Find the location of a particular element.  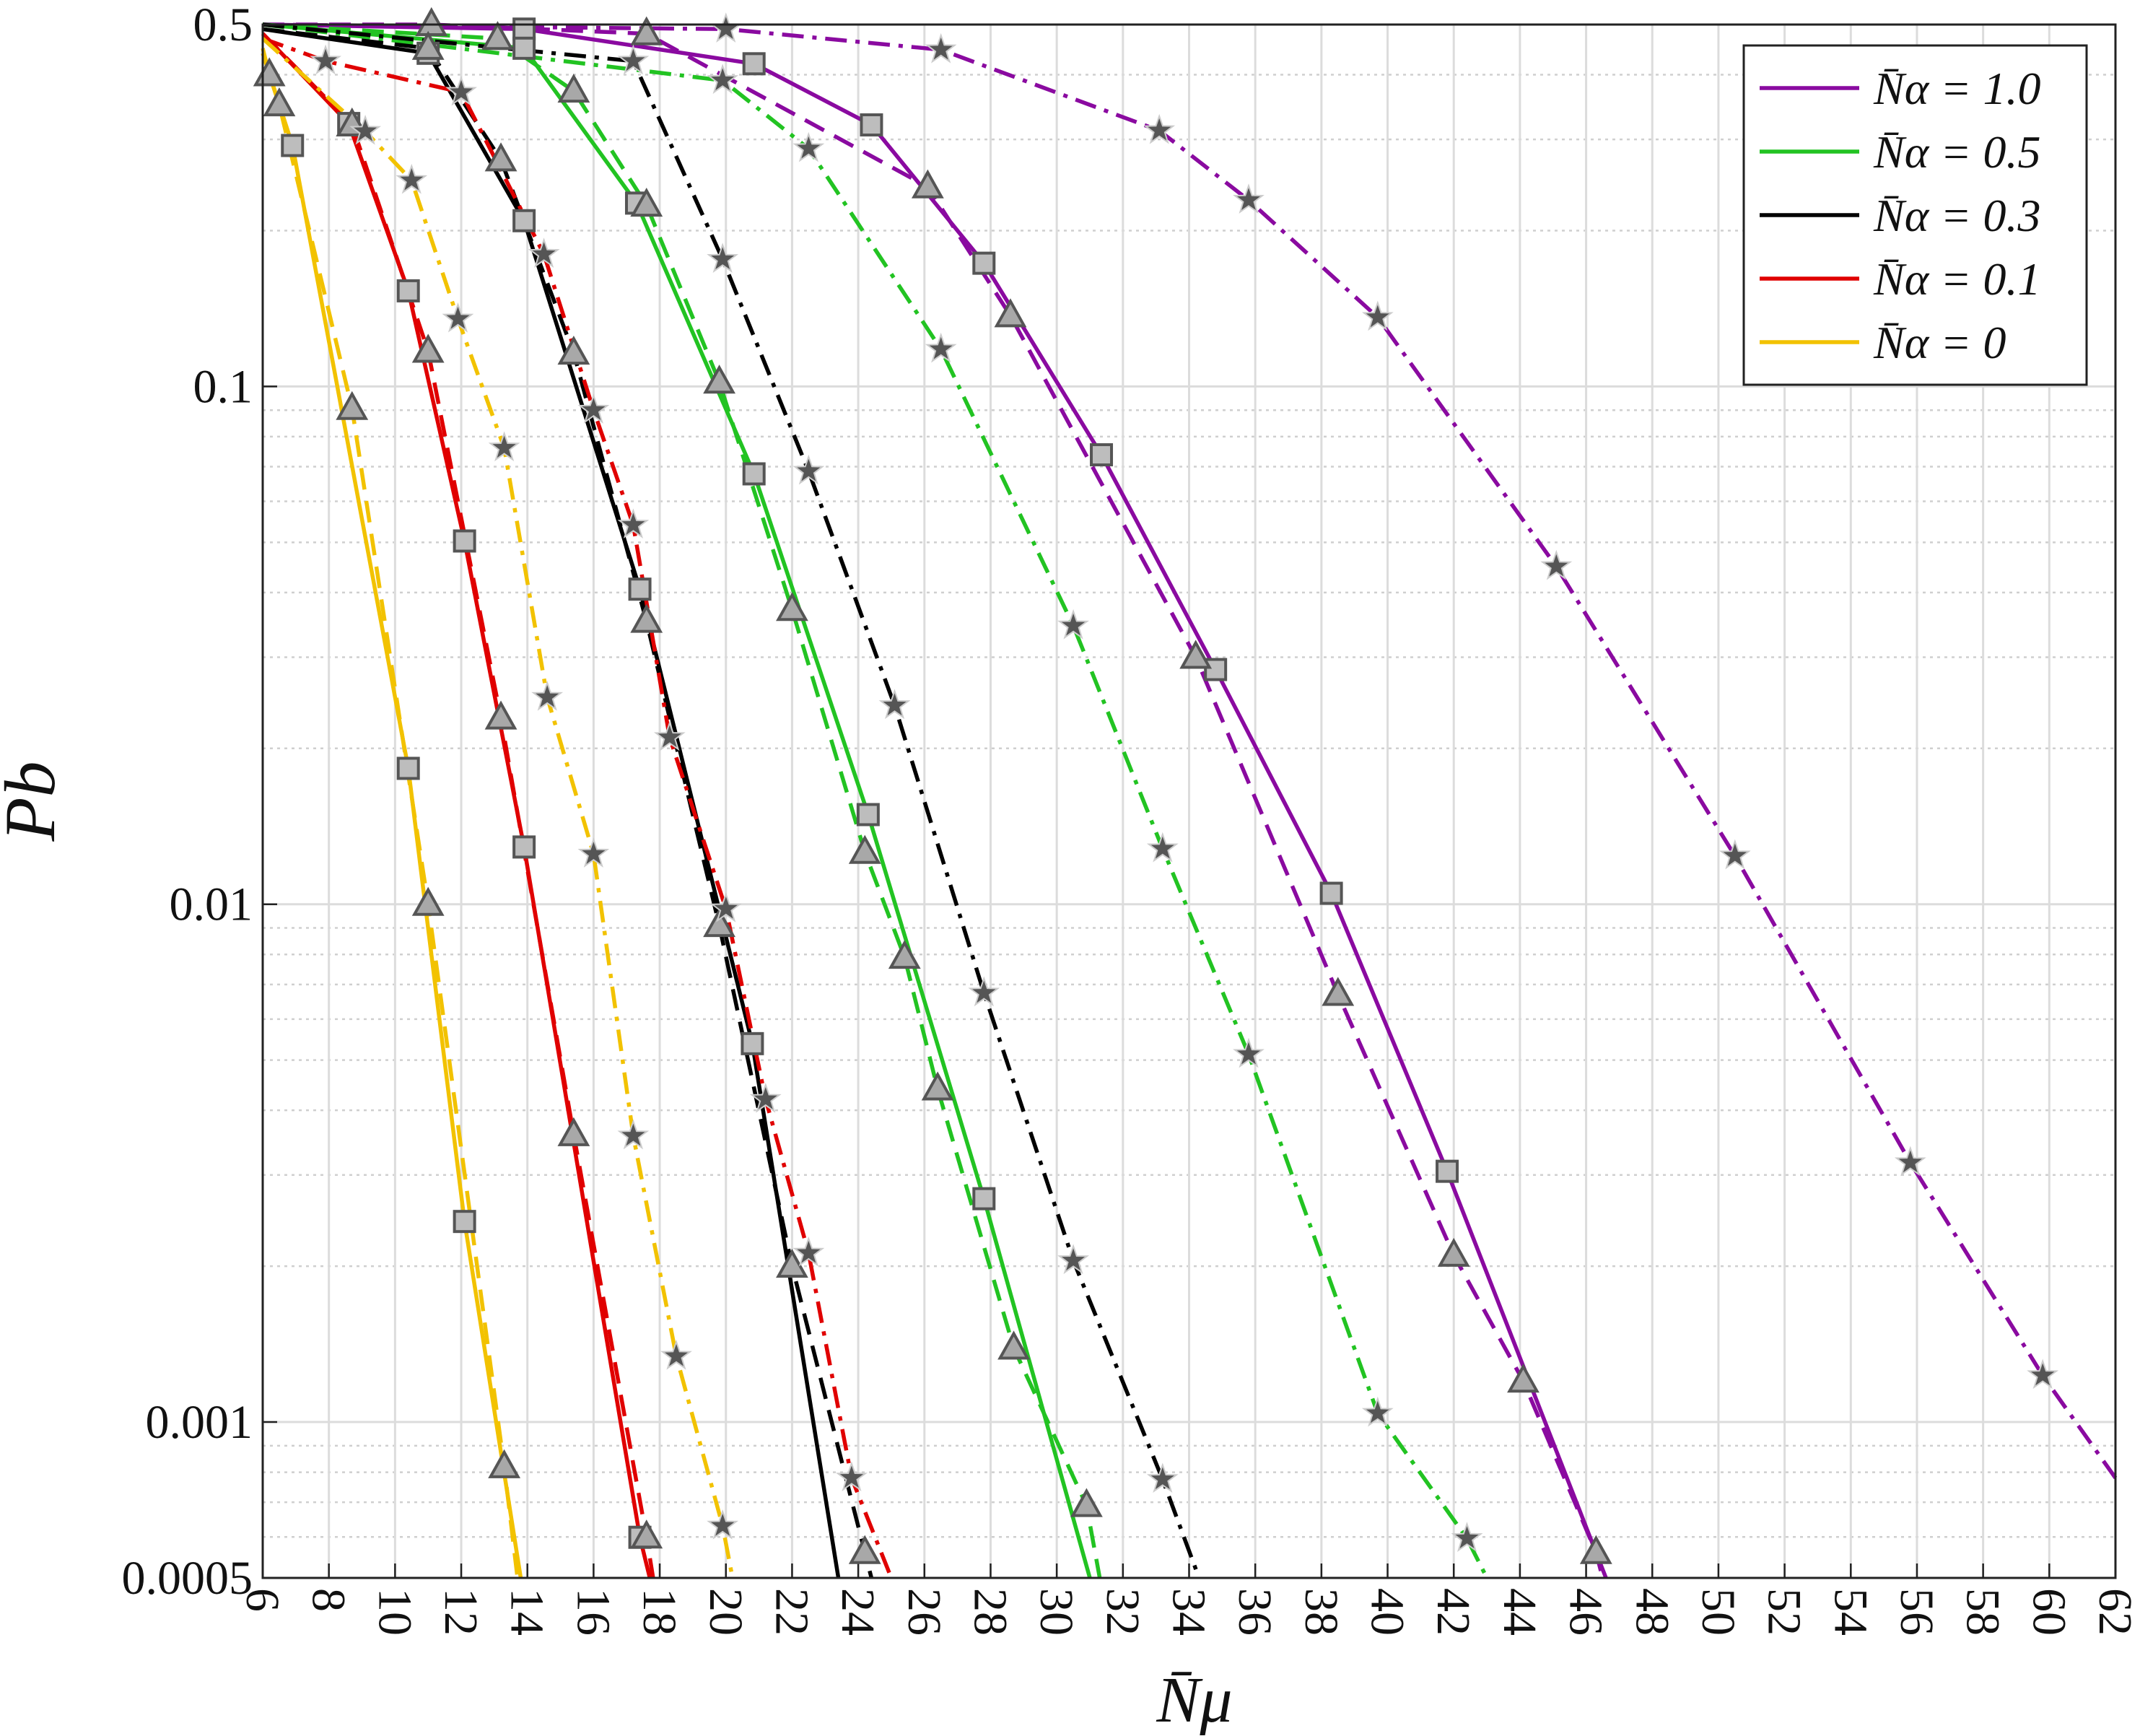

x-tick-label: 24 is located at coordinates (858, 1612).